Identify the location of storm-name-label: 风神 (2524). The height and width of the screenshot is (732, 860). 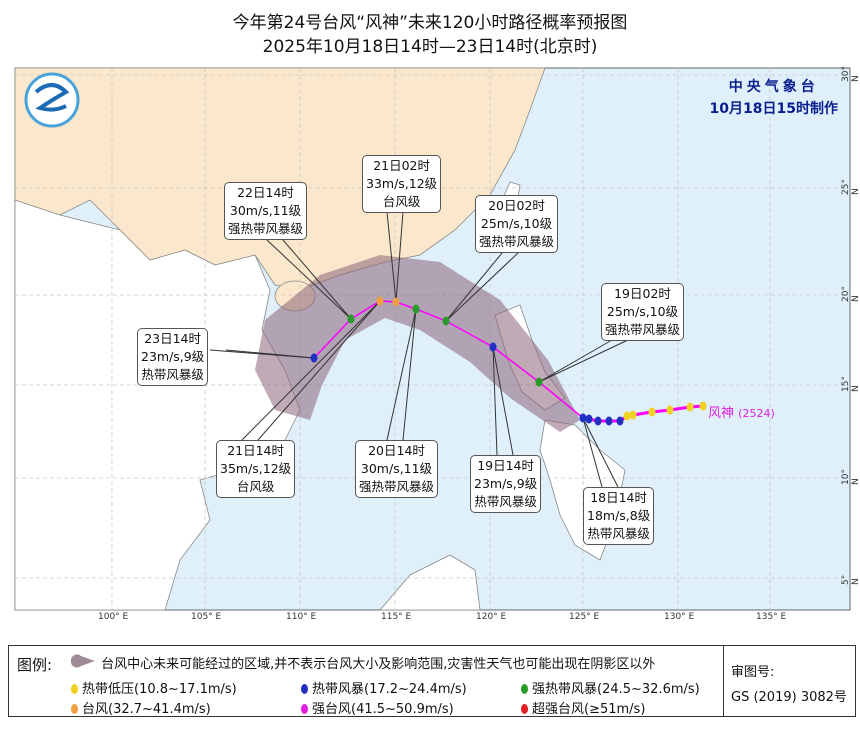
(741, 411).